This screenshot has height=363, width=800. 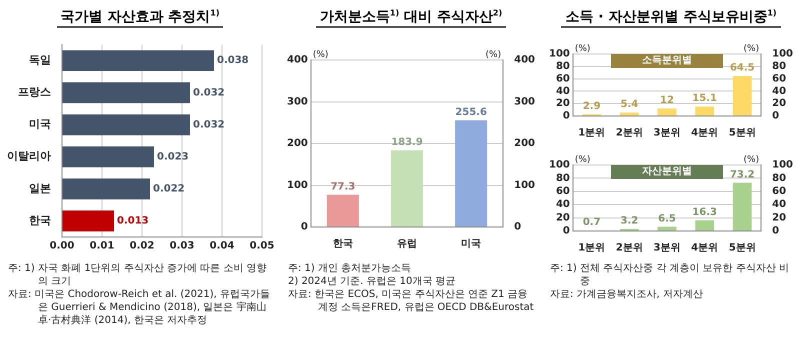 I want to click on data-label: 0.022, so click(x=169, y=188).